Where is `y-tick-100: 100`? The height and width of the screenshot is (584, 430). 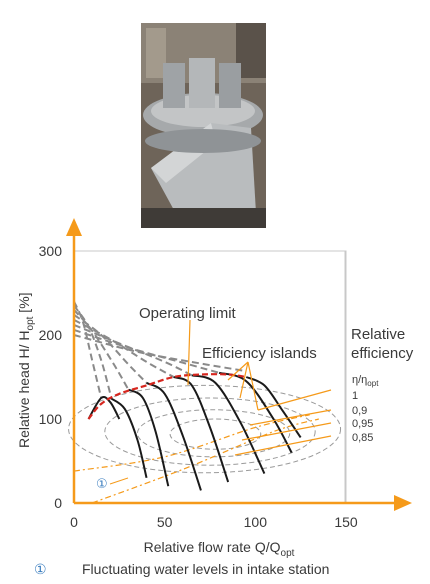 y-tick-100: 100 is located at coordinates (51, 419).